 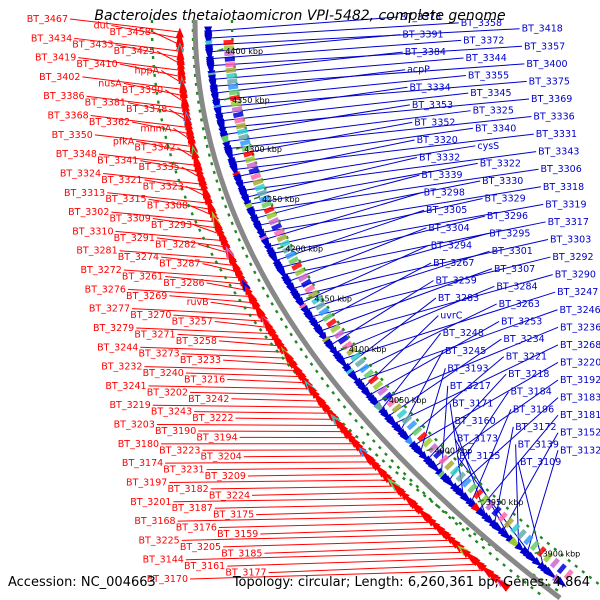 I want to click on reverse-gene-label: BT_3310, so click(x=92, y=231).